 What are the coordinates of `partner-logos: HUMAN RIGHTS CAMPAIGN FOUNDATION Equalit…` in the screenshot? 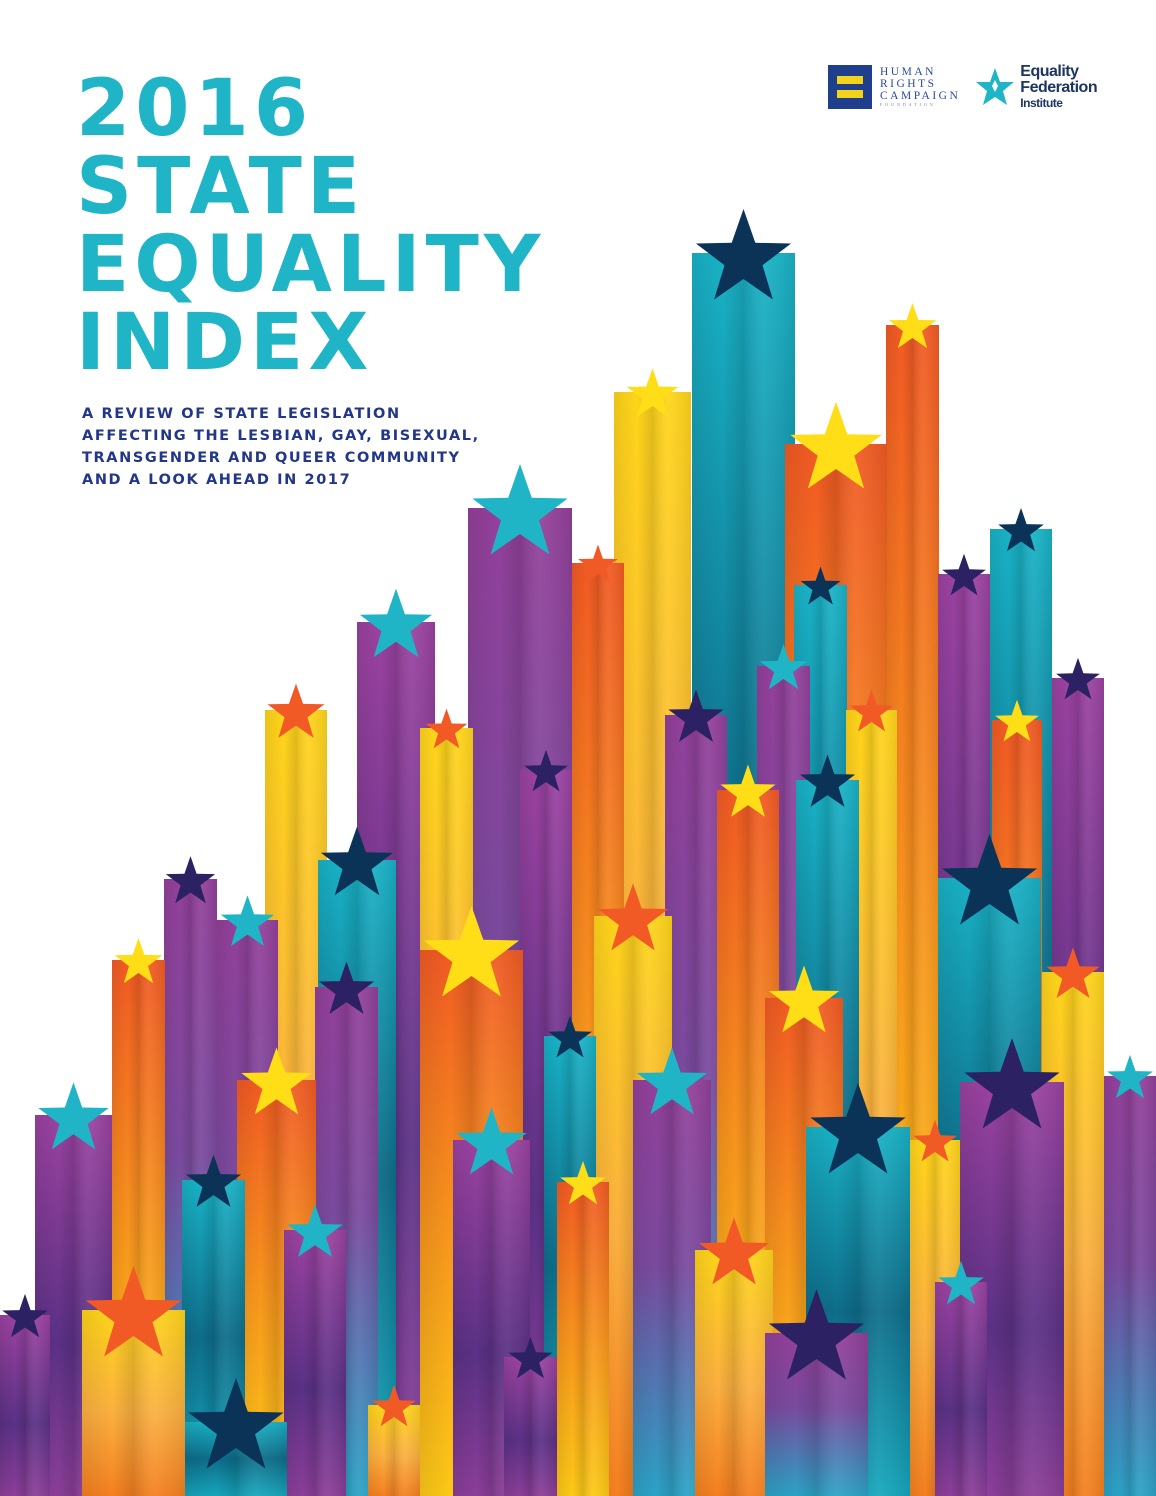 It's located at (963, 87).